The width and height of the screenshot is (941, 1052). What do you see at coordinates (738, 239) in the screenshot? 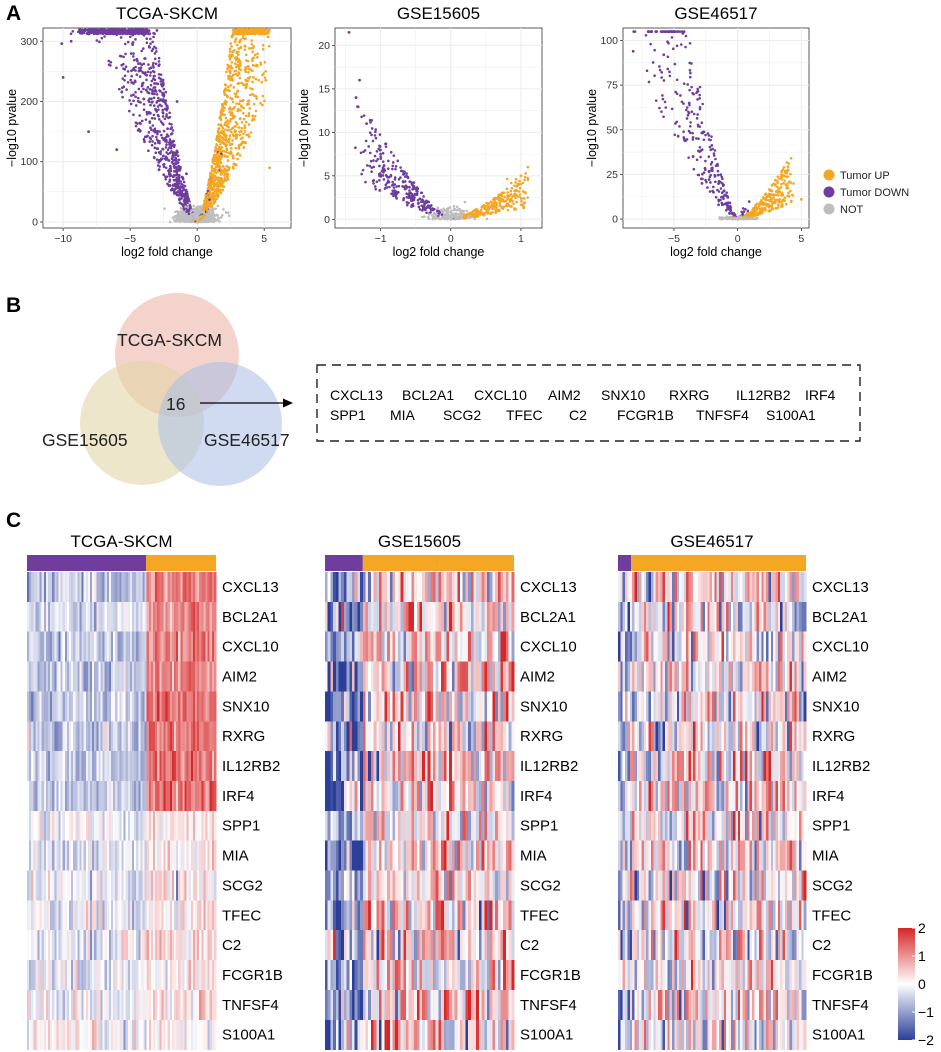
I see `x-tick-label: 0` at bounding box center [738, 239].